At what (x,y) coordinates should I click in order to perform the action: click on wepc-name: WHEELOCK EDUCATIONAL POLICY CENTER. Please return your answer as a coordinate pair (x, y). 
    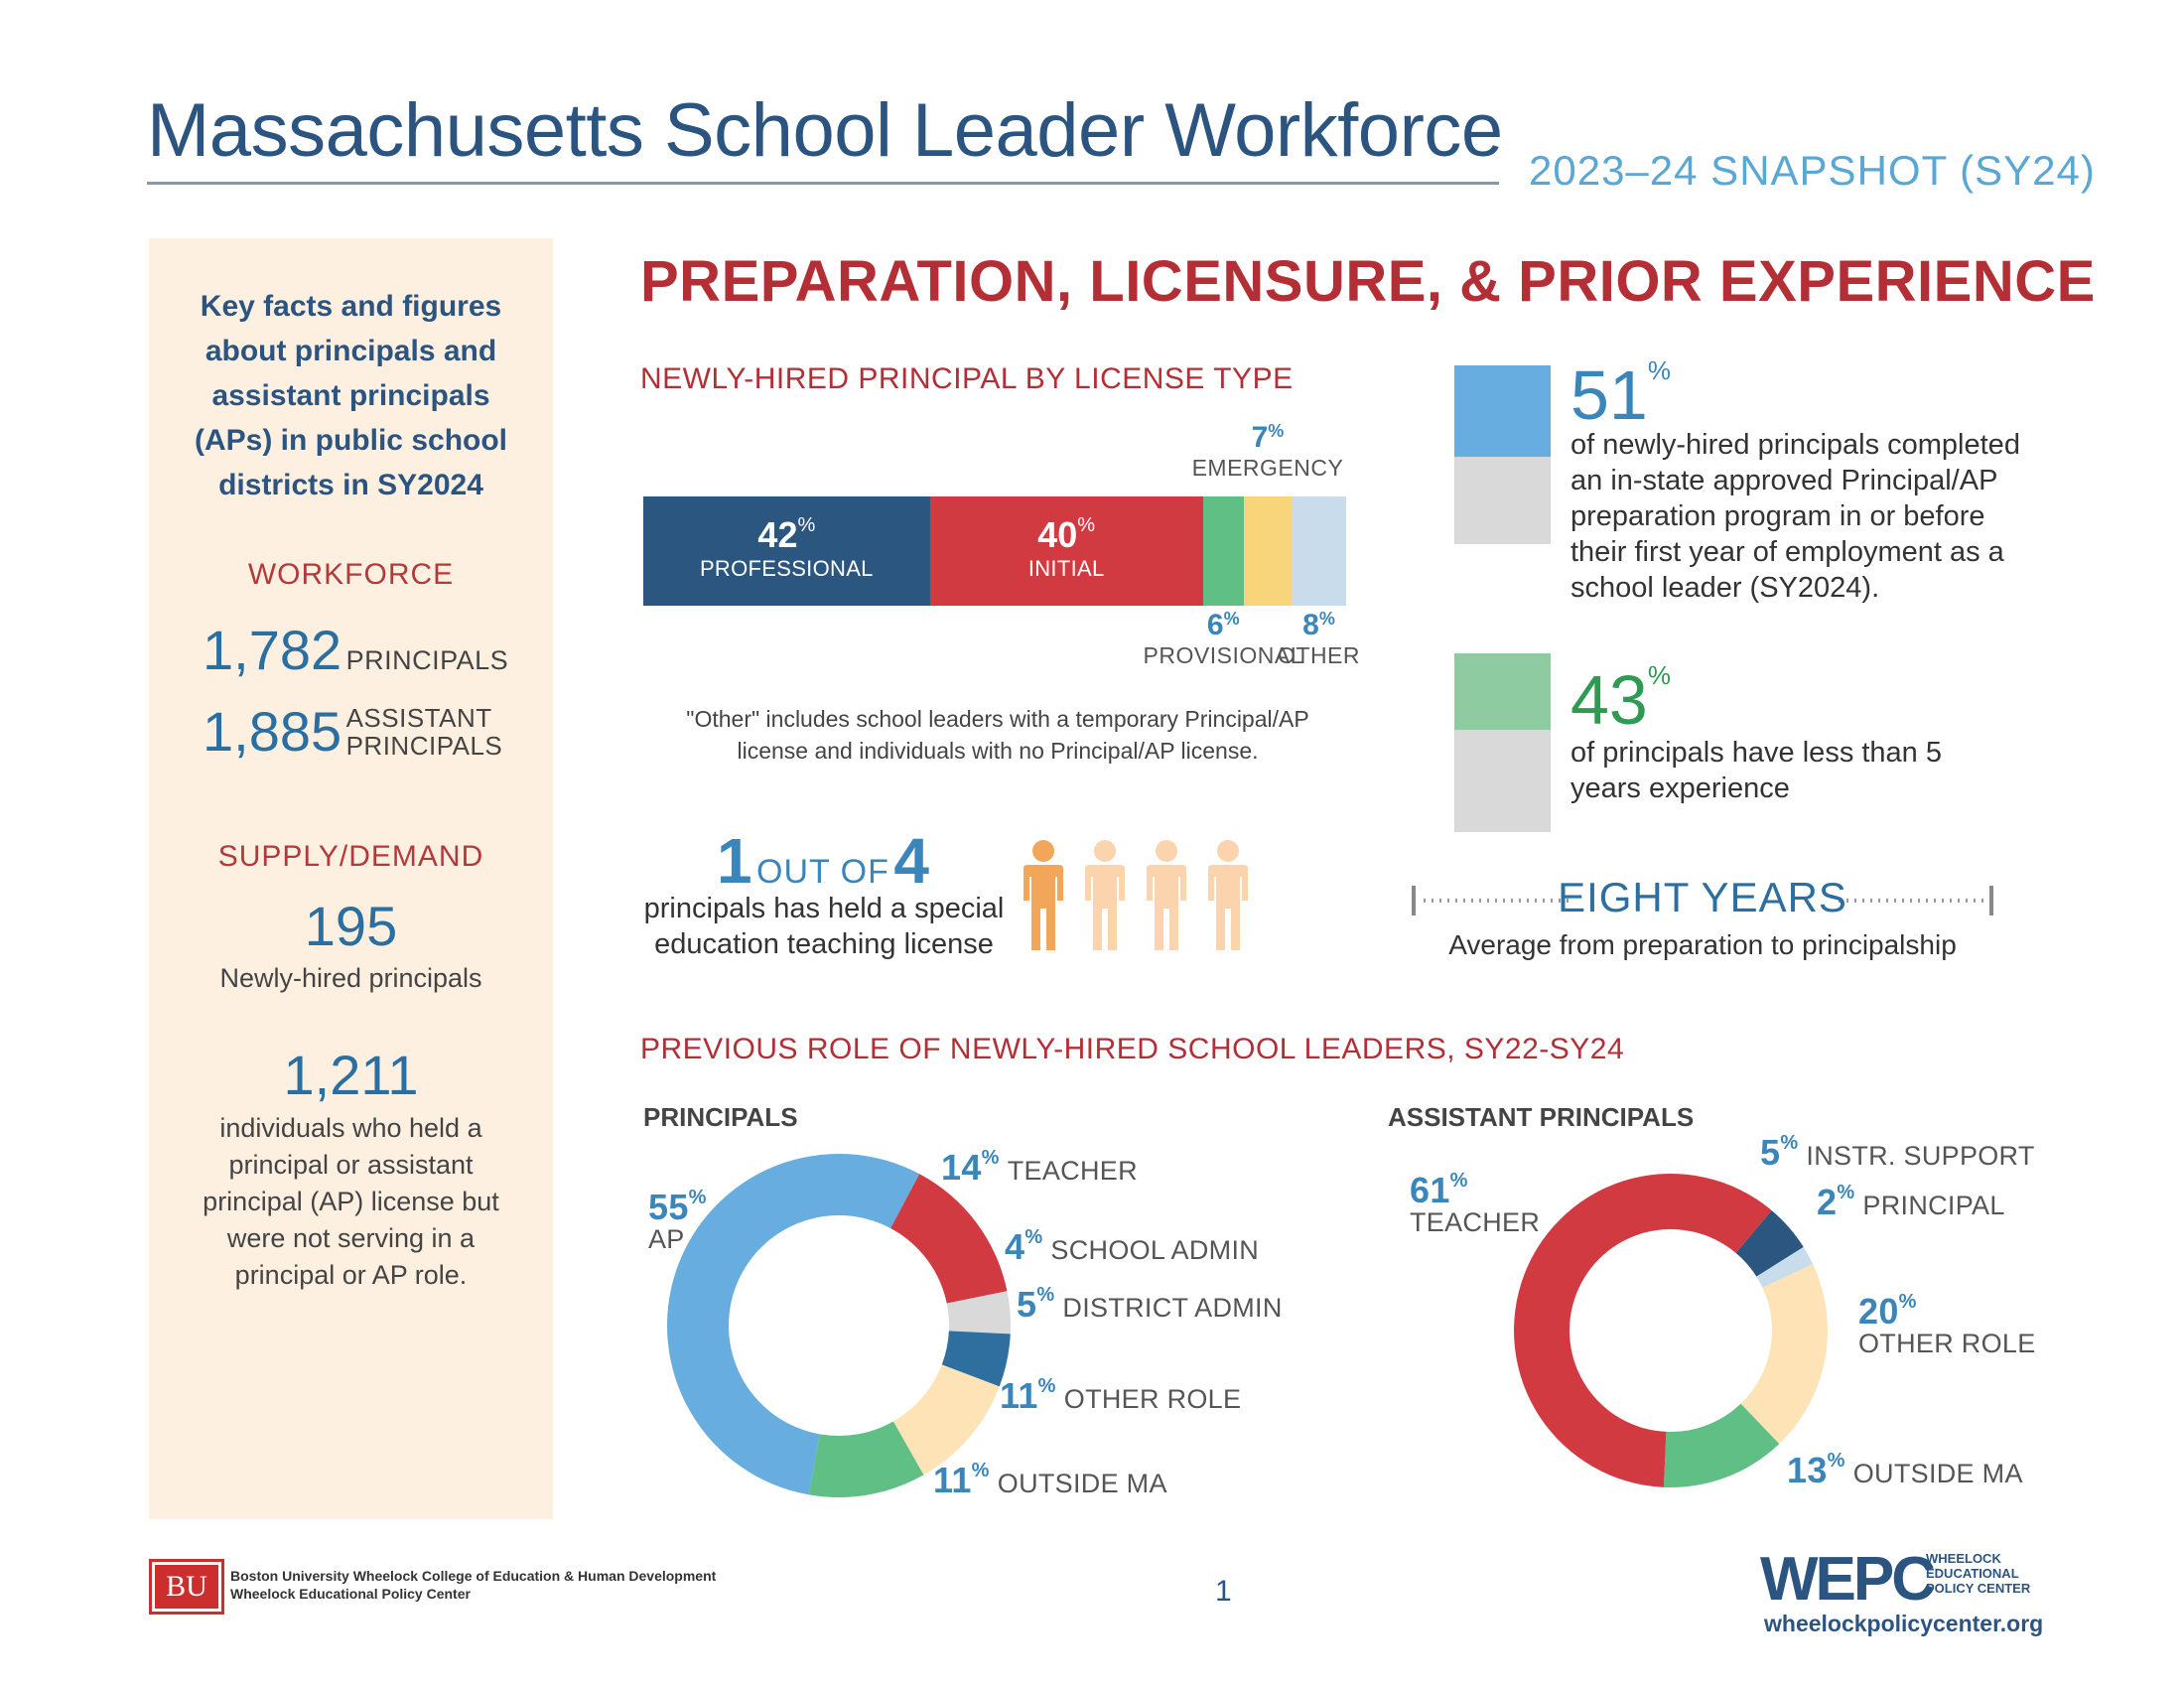
    Looking at the image, I should click on (1978, 1573).